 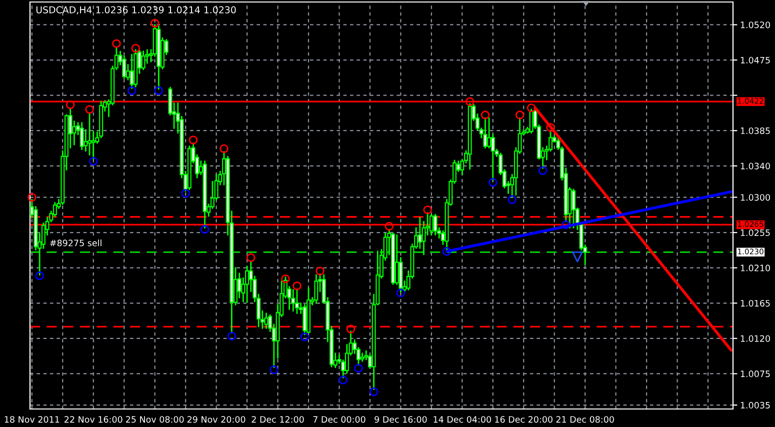 I want to click on y-tick-label: 1.0075, so click(x=755, y=374).